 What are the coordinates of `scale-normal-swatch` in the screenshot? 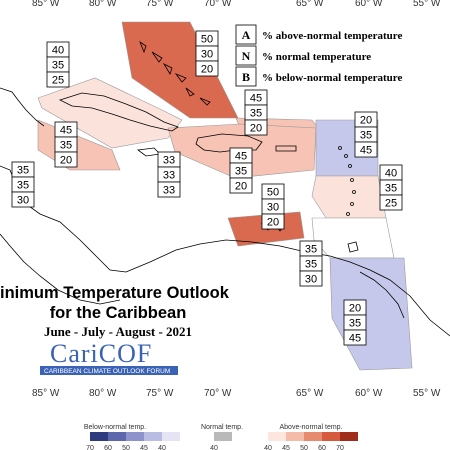 It's located at (223, 436).